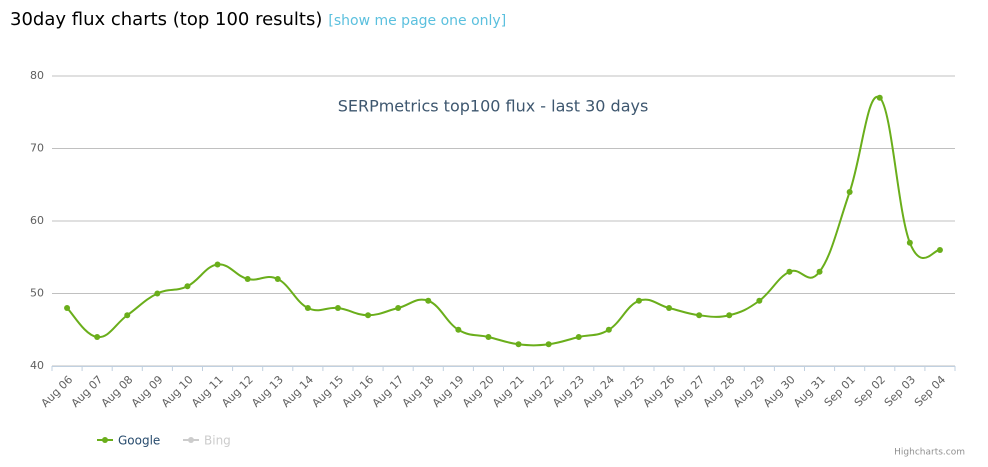 This screenshot has height=467, width=988. Describe the element at coordinates (900, 391) in the screenshot. I see `x-tick-label: Sep 03` at that location.